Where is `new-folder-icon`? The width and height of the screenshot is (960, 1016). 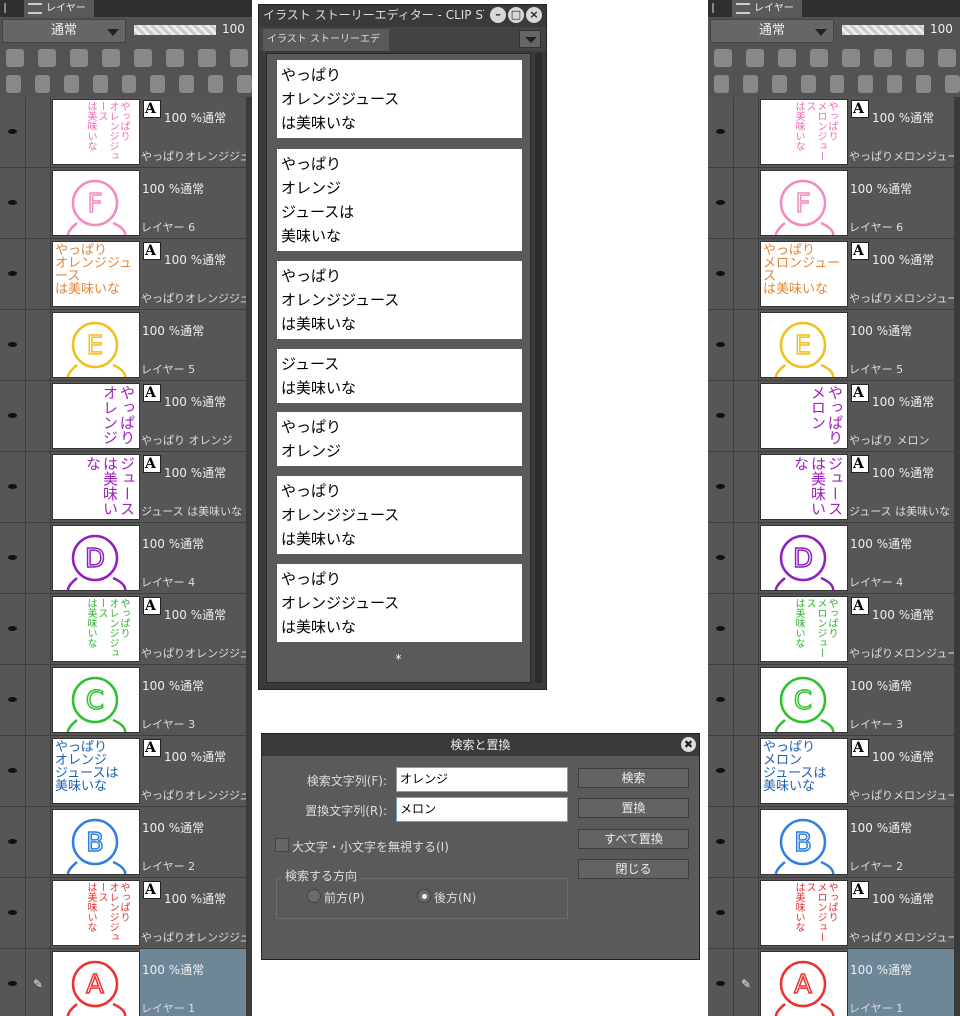 new-folder-icon is located at coordinates (100, 84).